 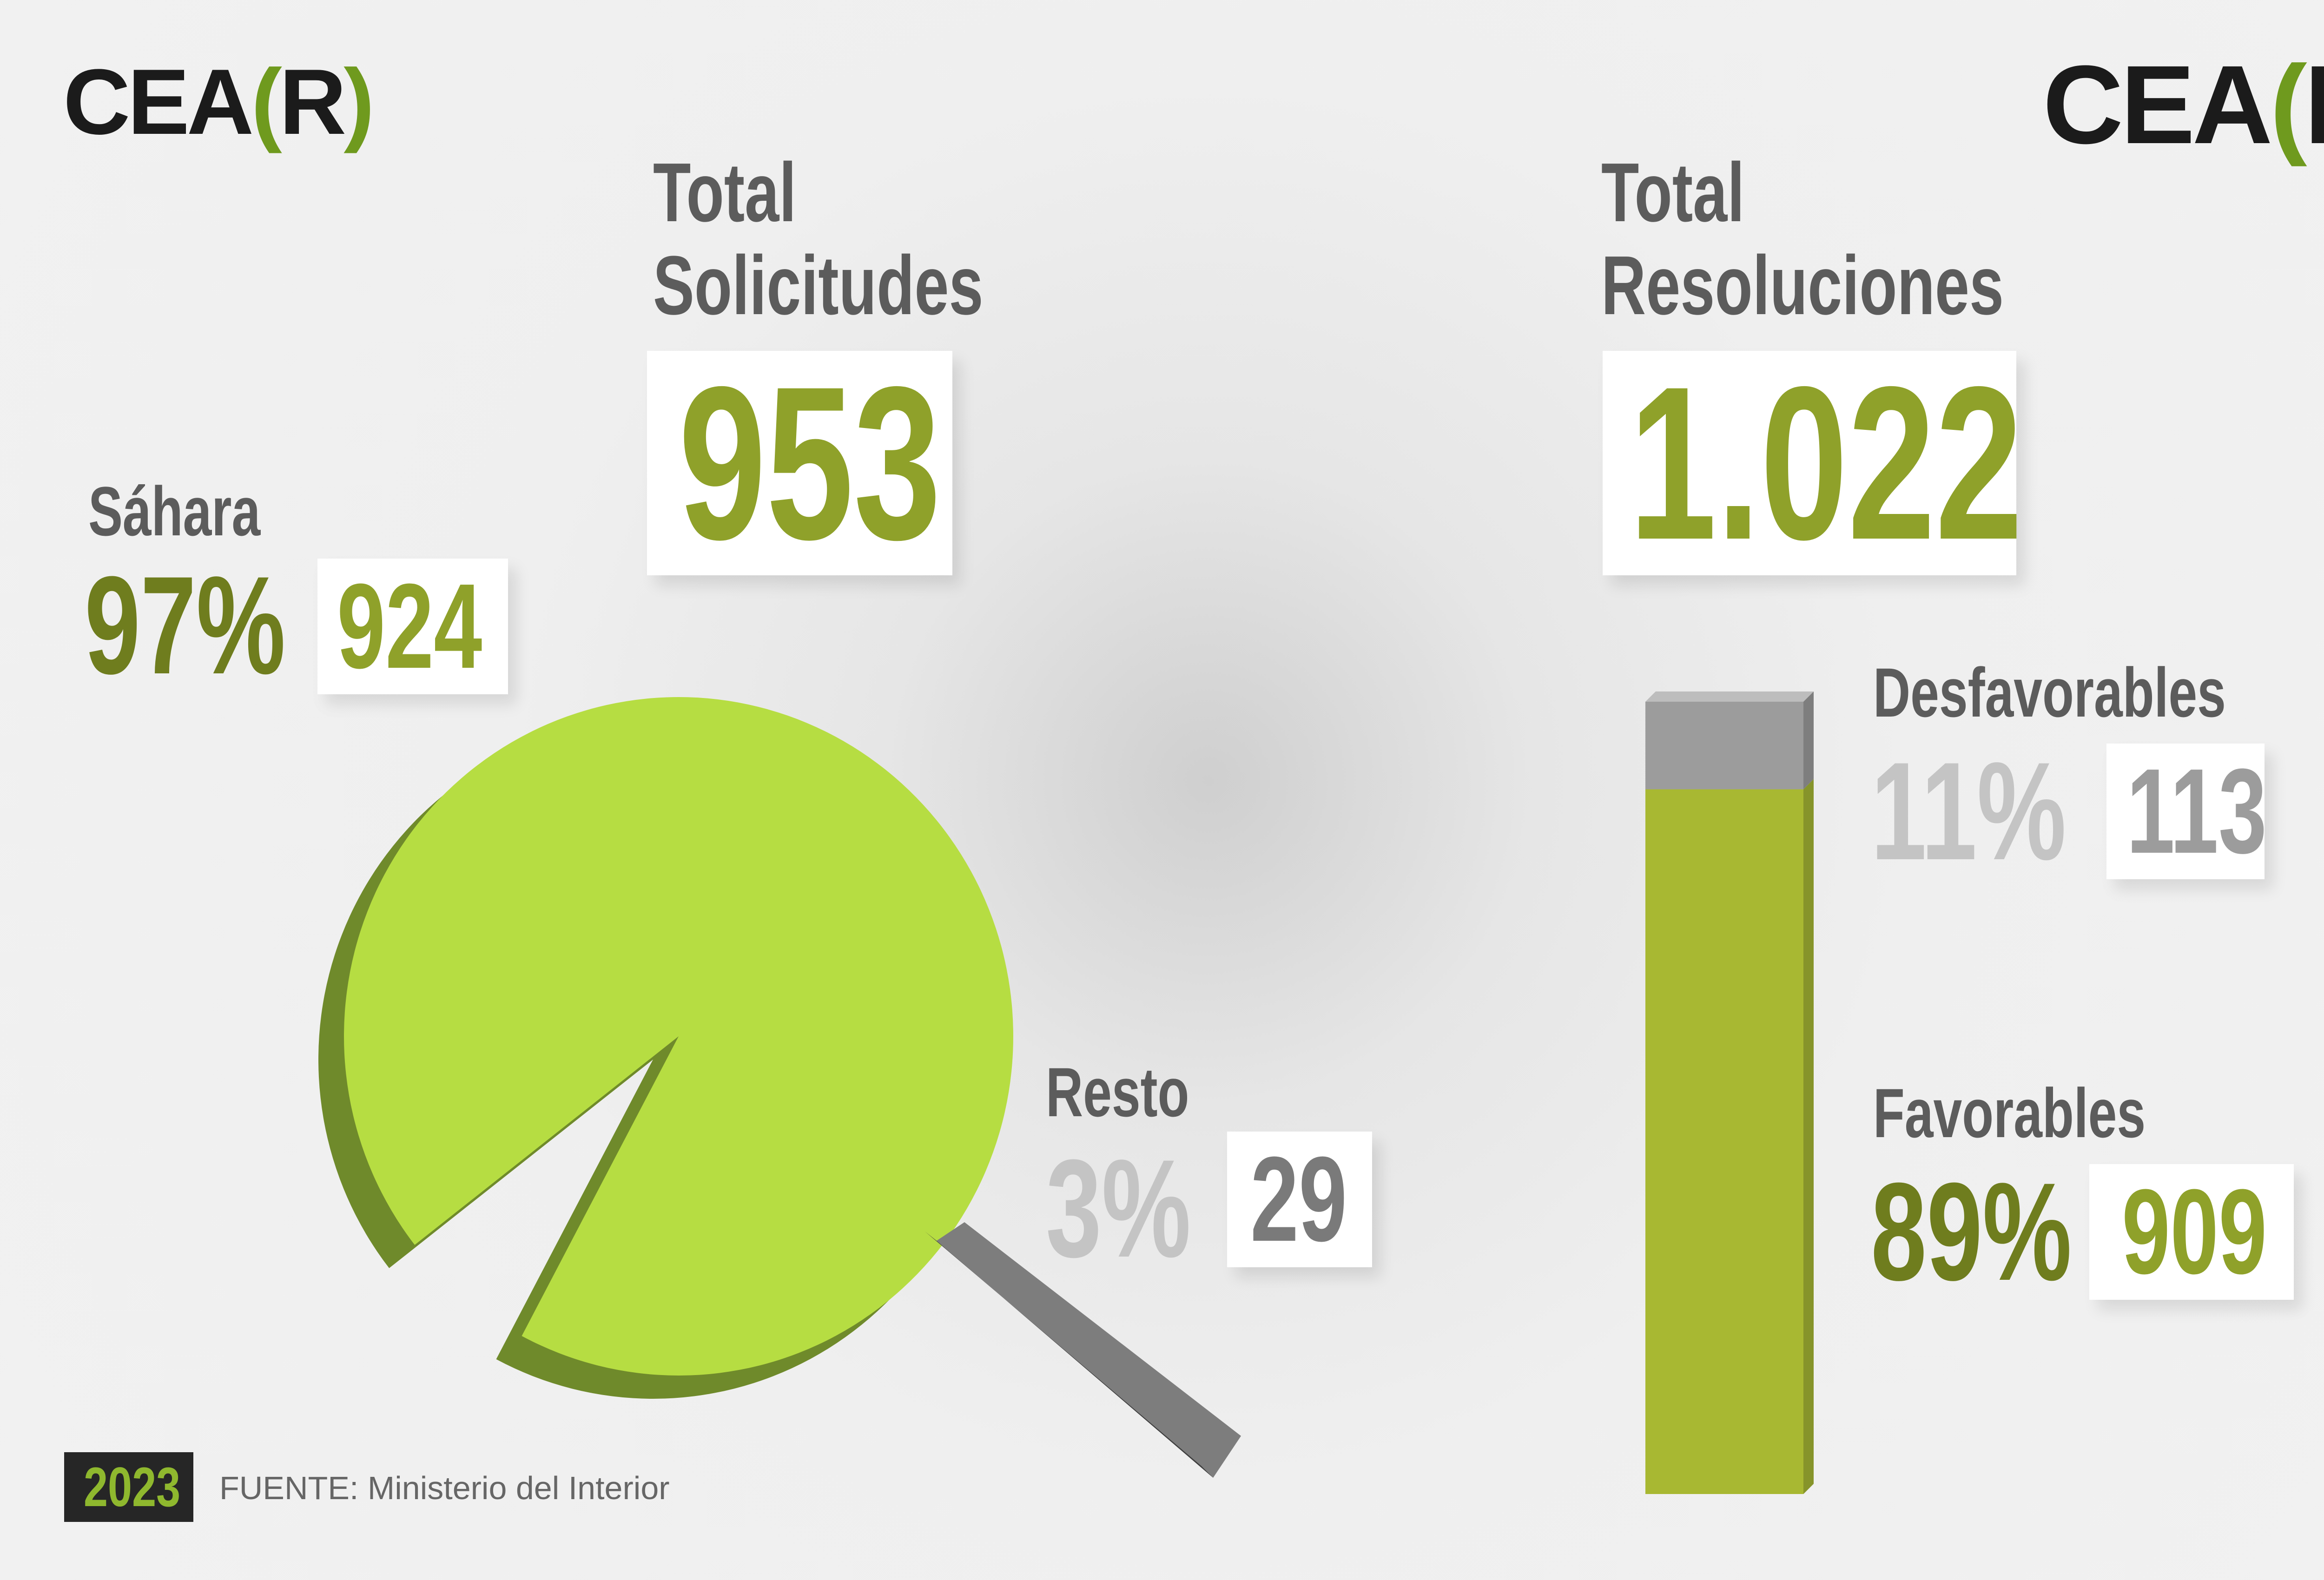 What do you see at coordinates (1809, 463) in the screenshot?
I see `resoluciones-total-box` at bounding box center [1809, 463].